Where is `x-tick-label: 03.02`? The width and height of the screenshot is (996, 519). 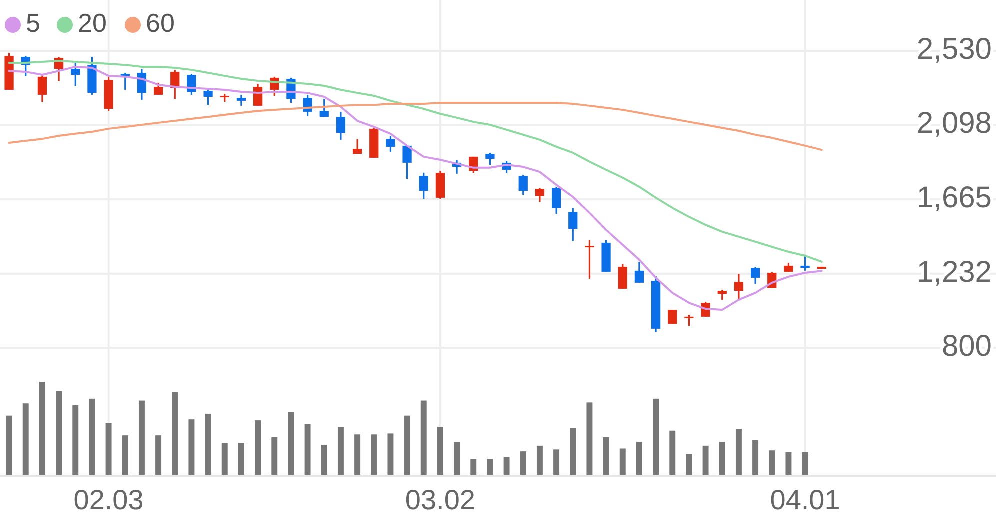 x-tick-label: 03.02 is located at coordinates (440, 500).